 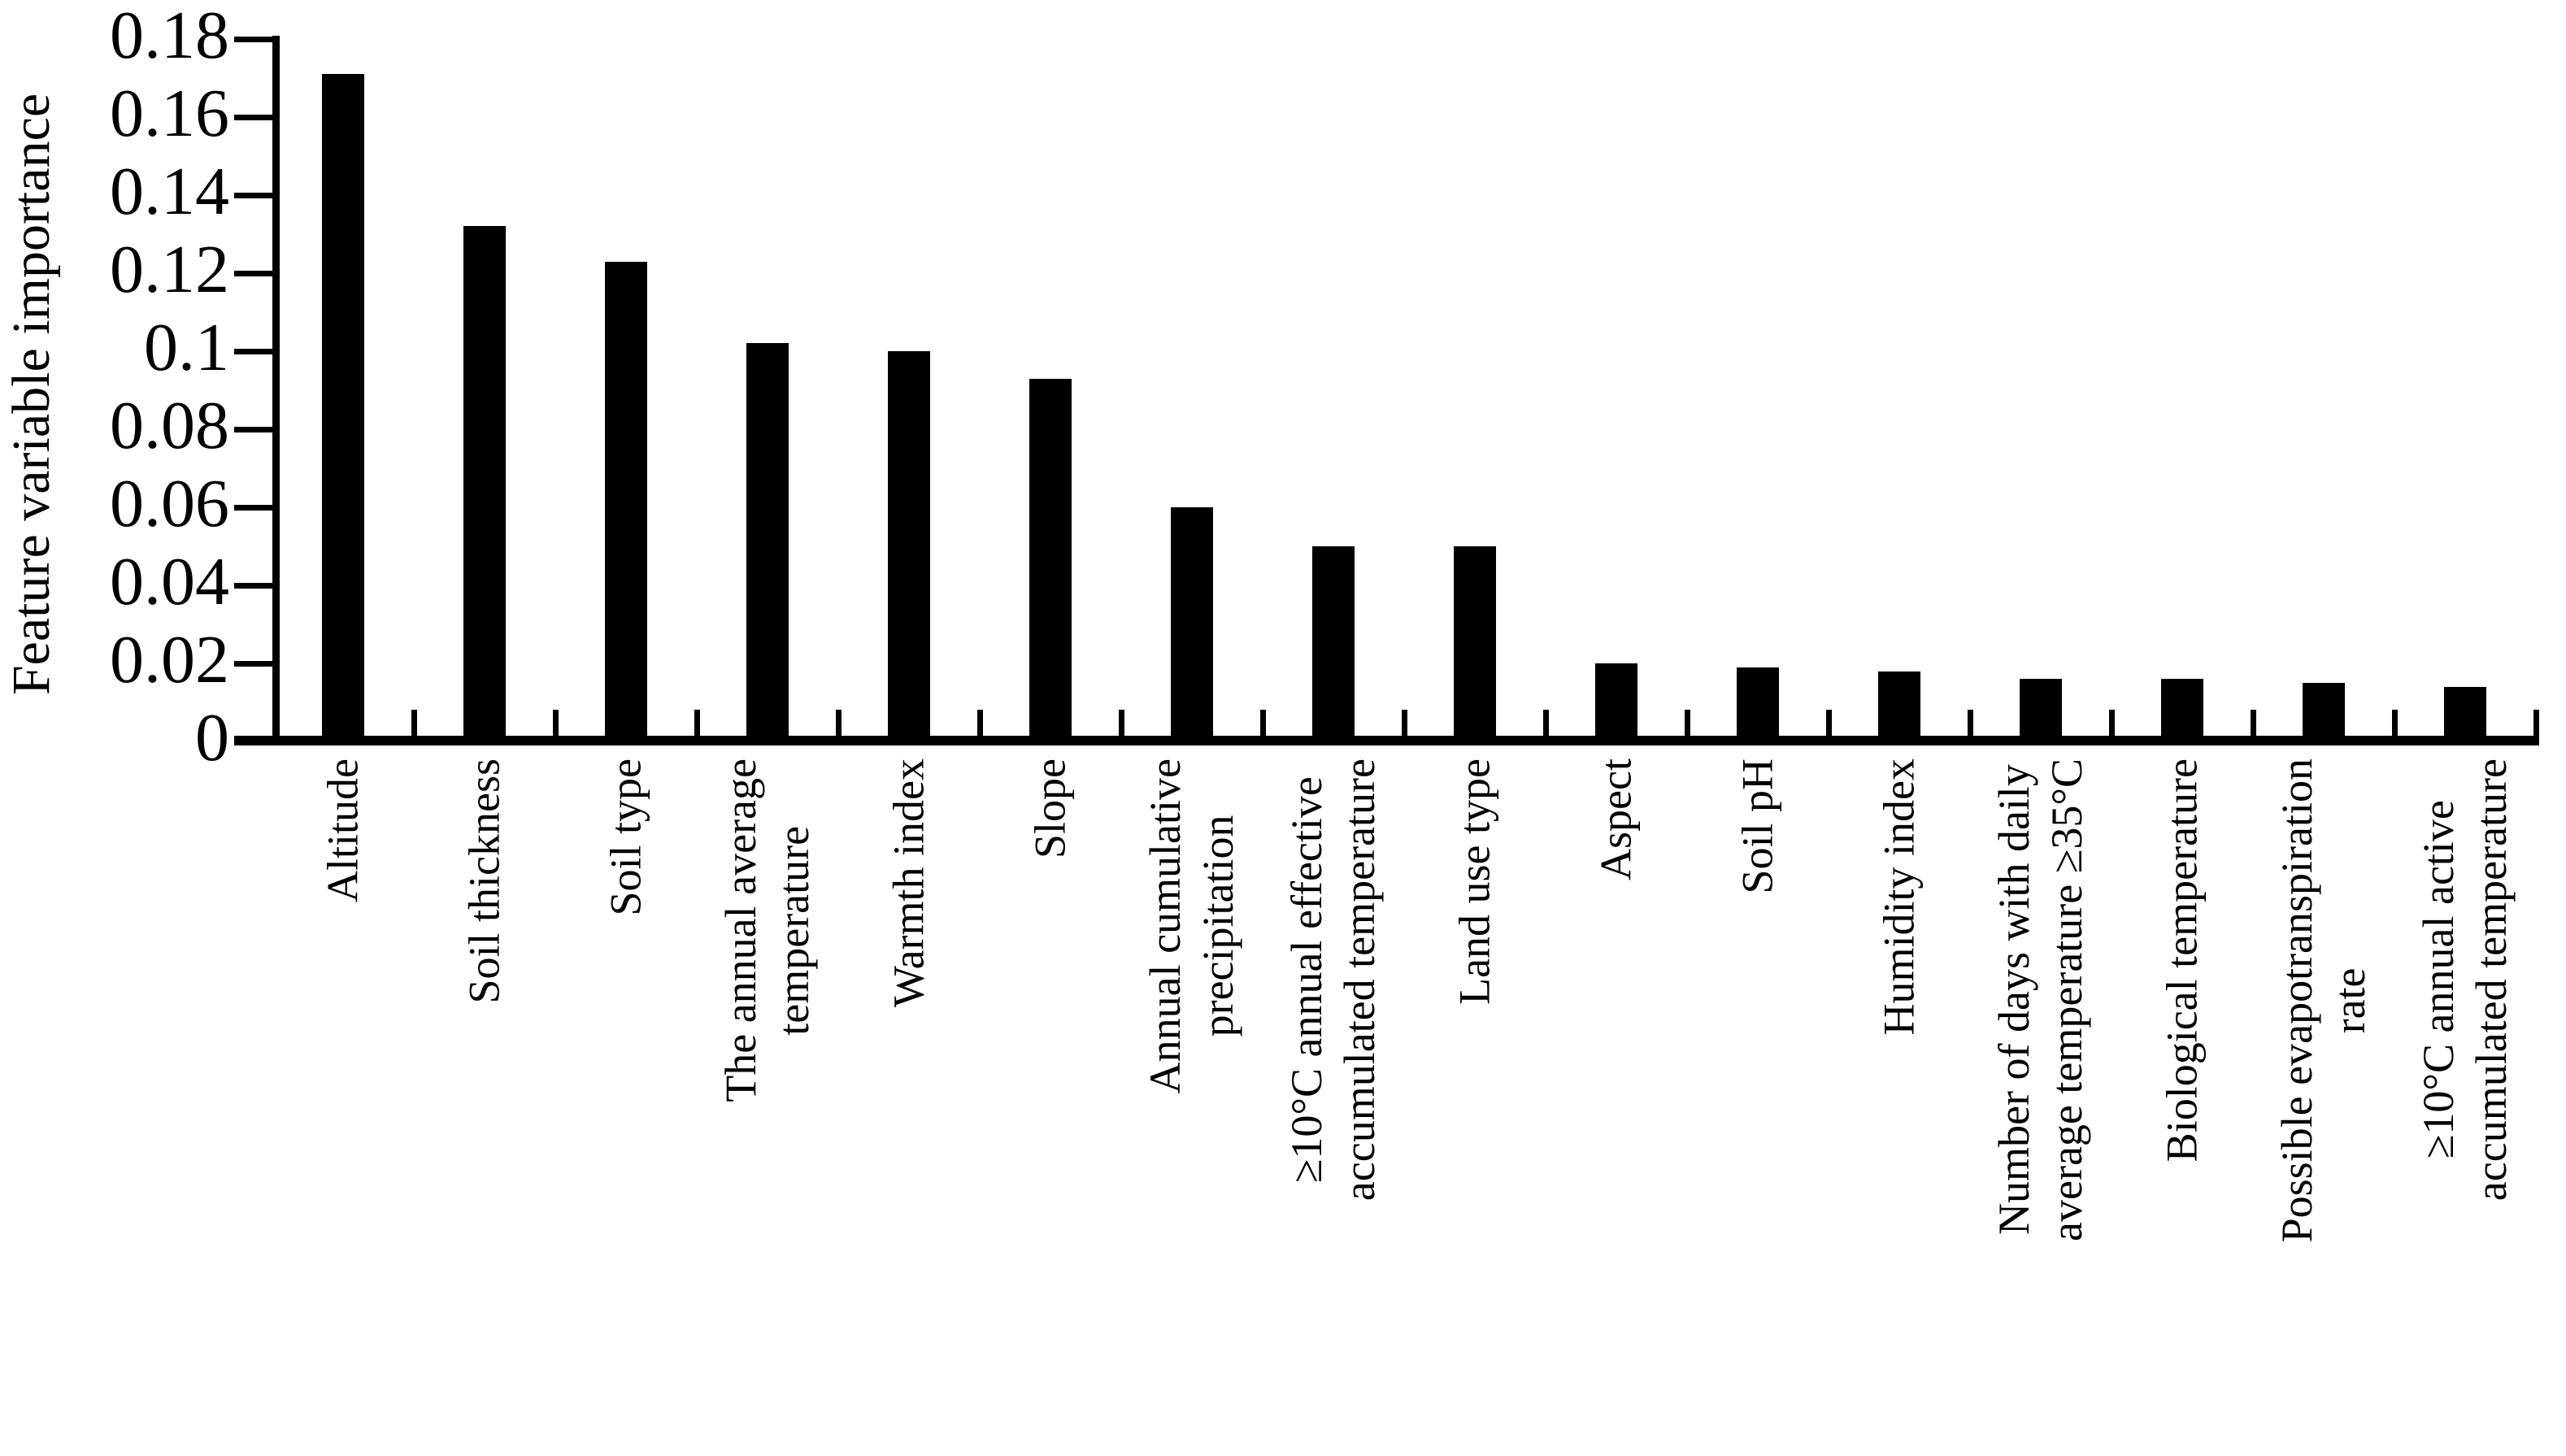 What do you see at coordinates (276, 391) in the screenshot?
I see `y-axis-line` at bounding box center [276, 391].